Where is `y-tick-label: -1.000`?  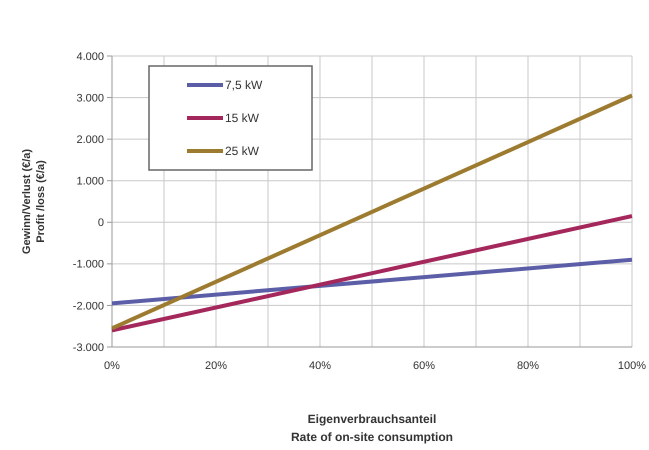
y-tick-label: -1.000 is located at coordinates (88, 264).